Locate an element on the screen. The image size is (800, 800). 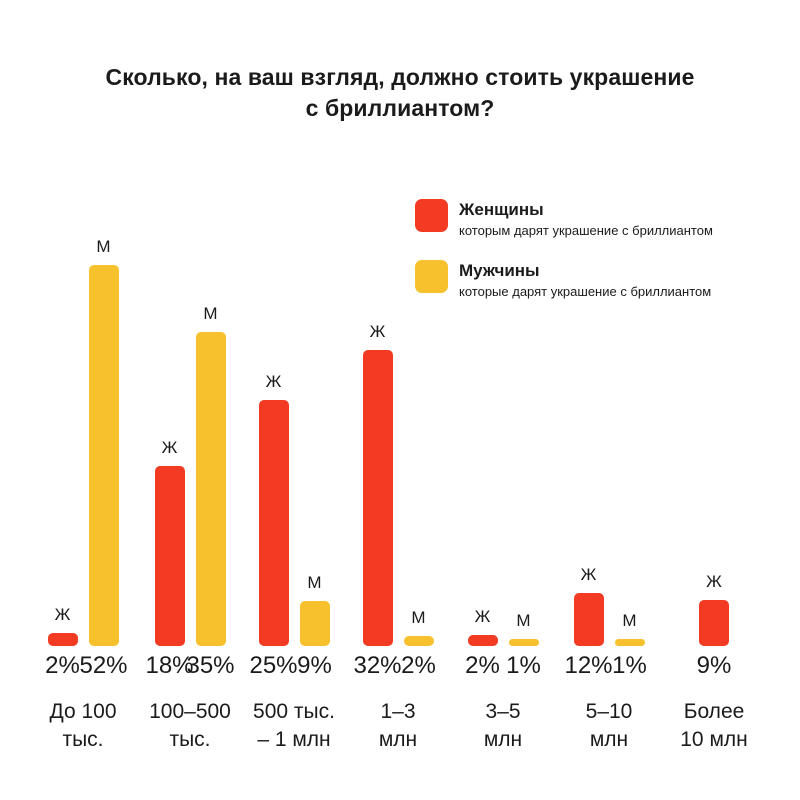
category-label-2: 500 тыс. – 1 млн is located at coordinates (294, 726).